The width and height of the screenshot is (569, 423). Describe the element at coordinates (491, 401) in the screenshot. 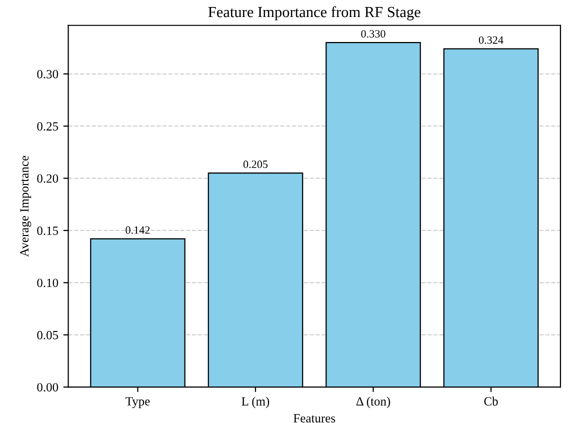

I see `x-tick-label: Cb` at that location.